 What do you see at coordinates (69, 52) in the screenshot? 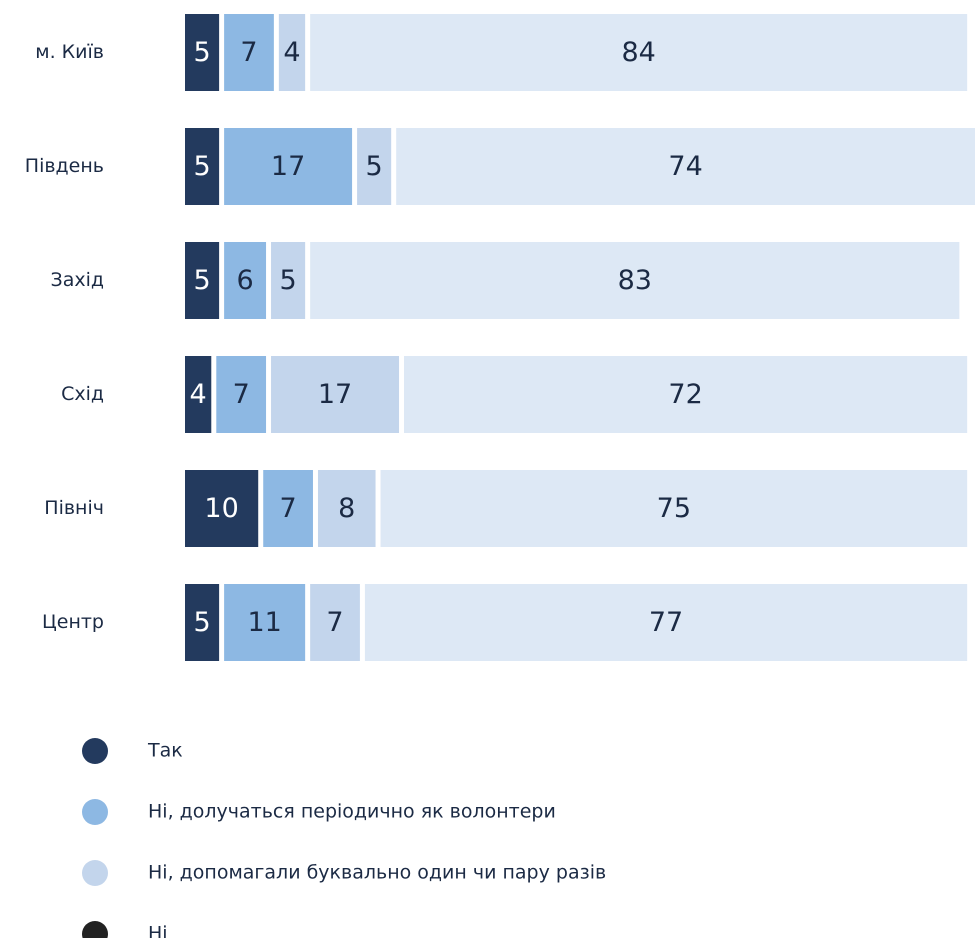
I see `category-label: м. Київ` at bounding box center [69, 52].